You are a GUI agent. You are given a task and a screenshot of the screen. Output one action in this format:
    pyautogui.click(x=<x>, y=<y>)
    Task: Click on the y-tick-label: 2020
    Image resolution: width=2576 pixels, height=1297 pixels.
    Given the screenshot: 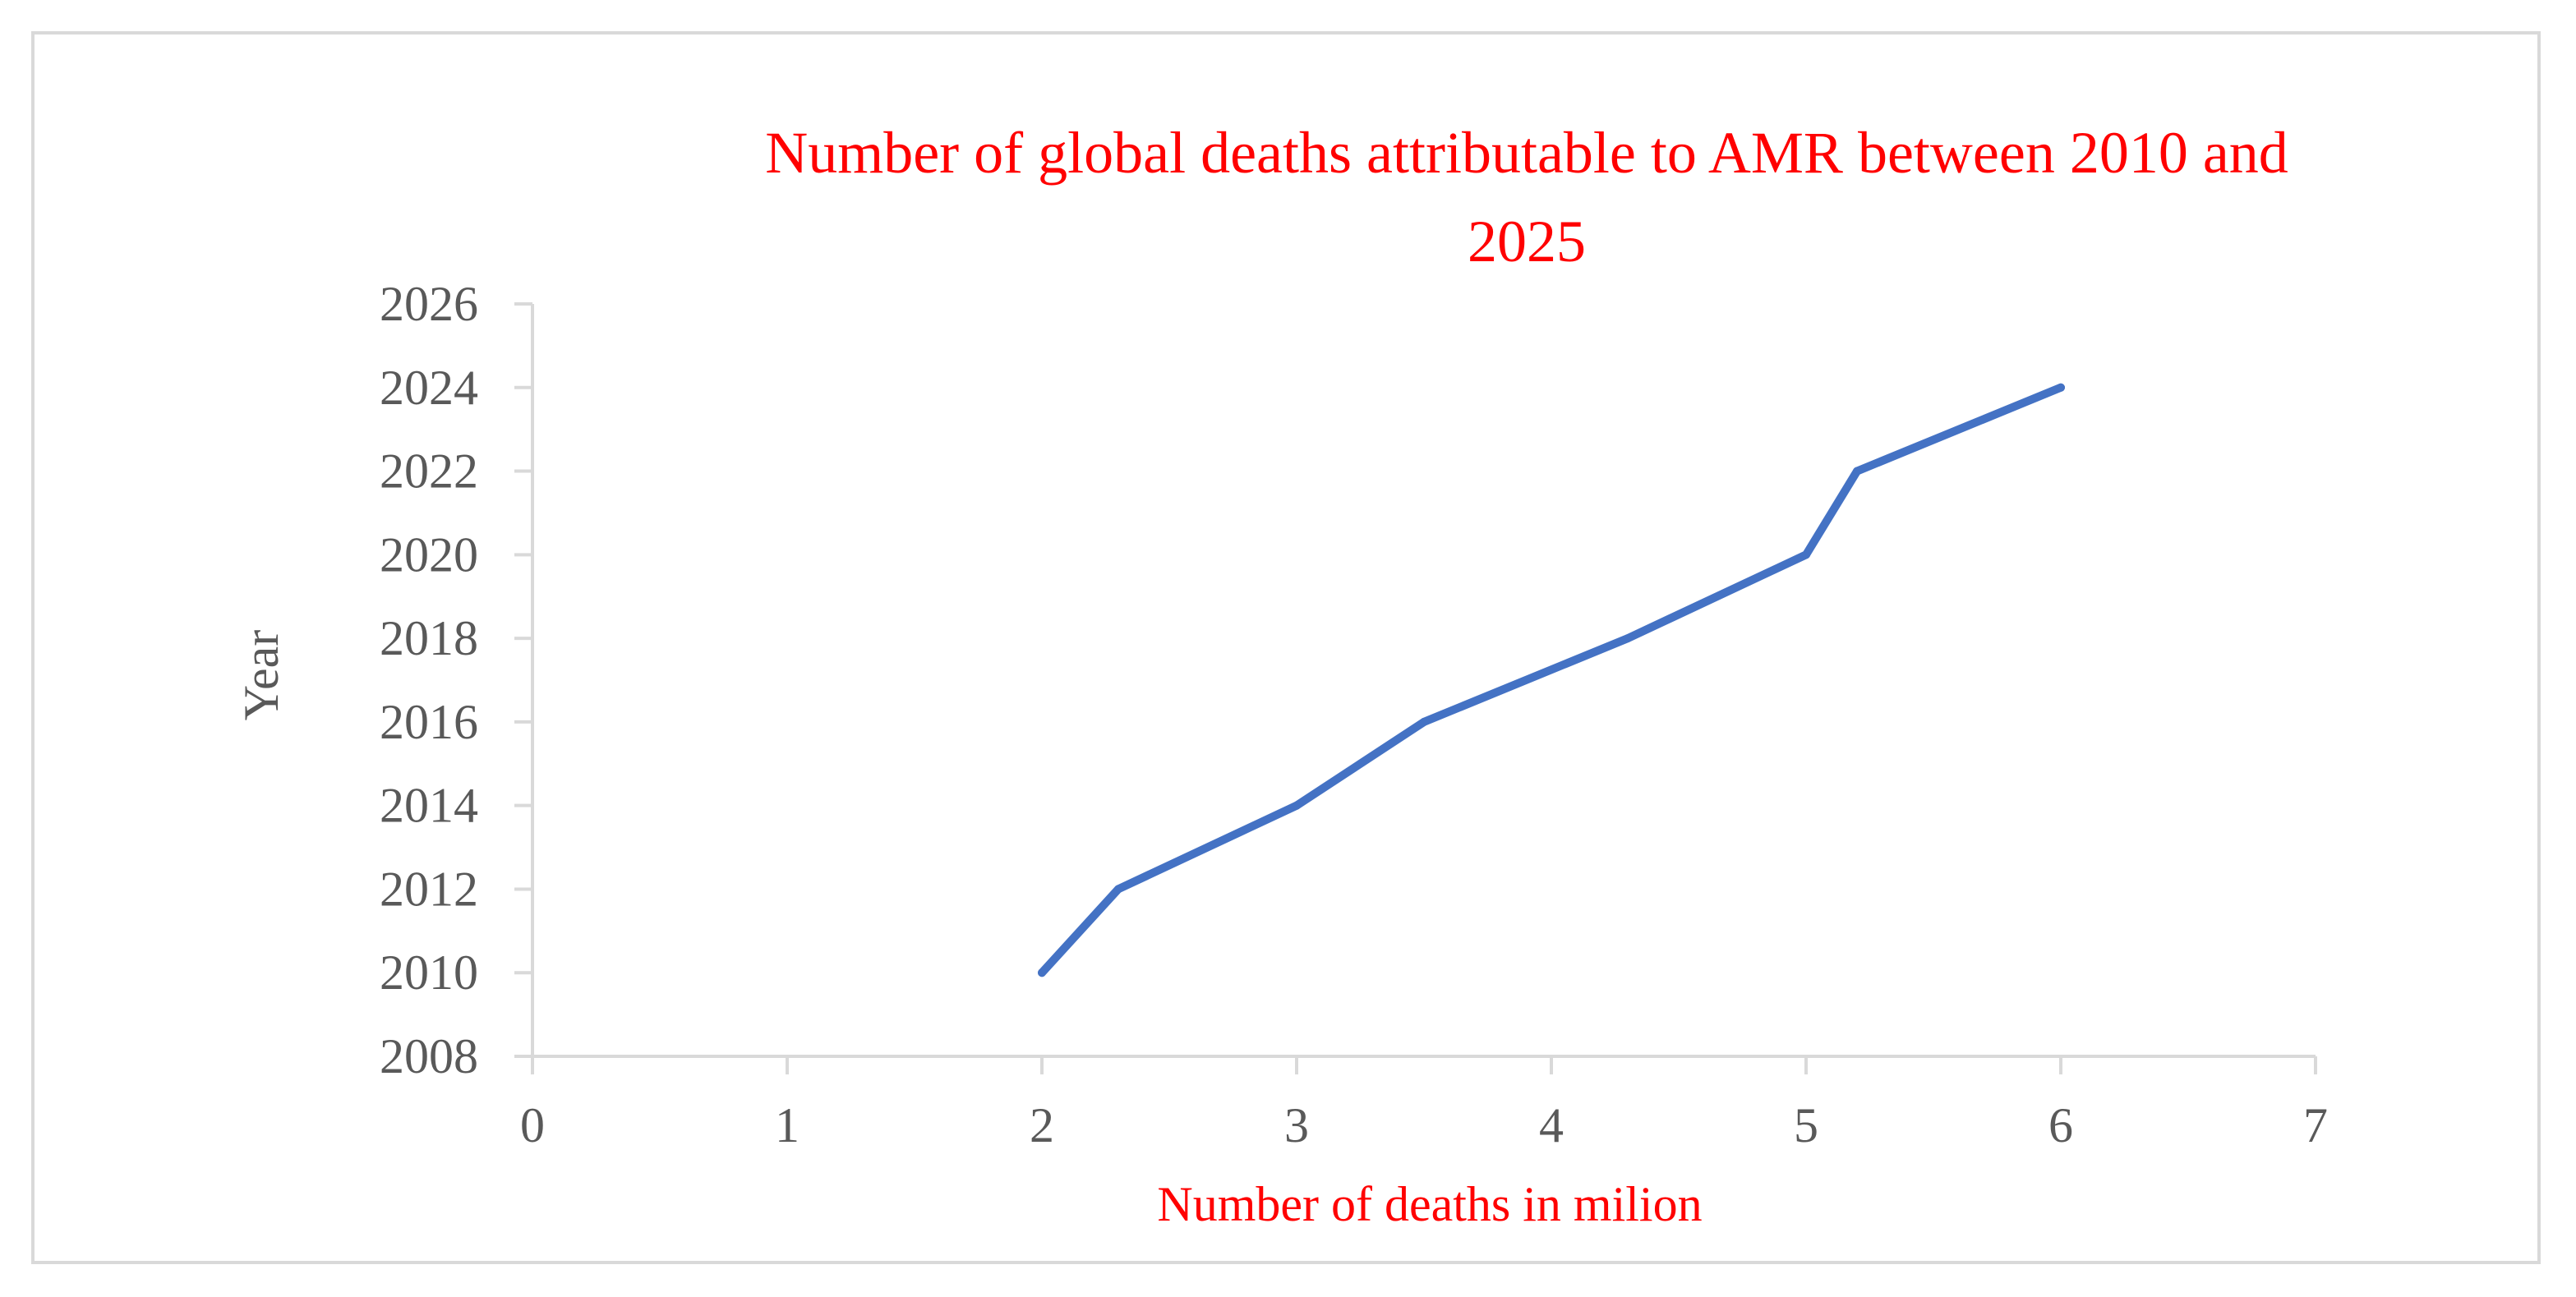 What is the action you would take?
    pyautogui.click(x=429, y=554)
    